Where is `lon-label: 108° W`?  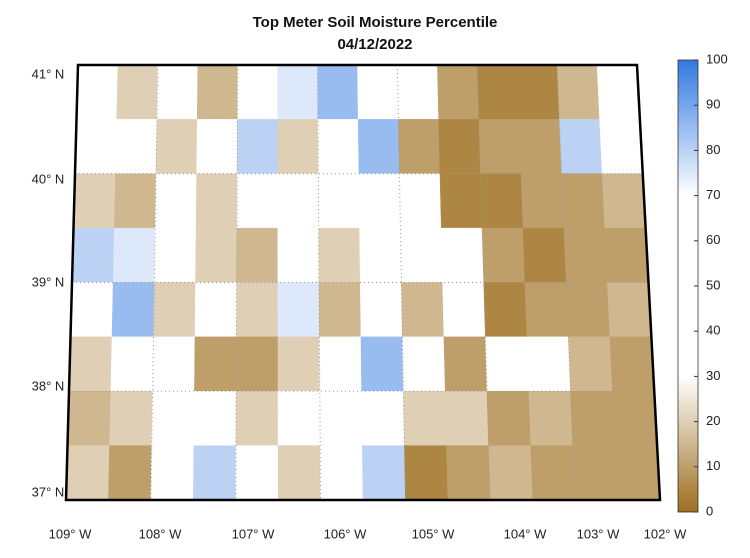
lon-label: 108° W is located at coordinates (161, 533).